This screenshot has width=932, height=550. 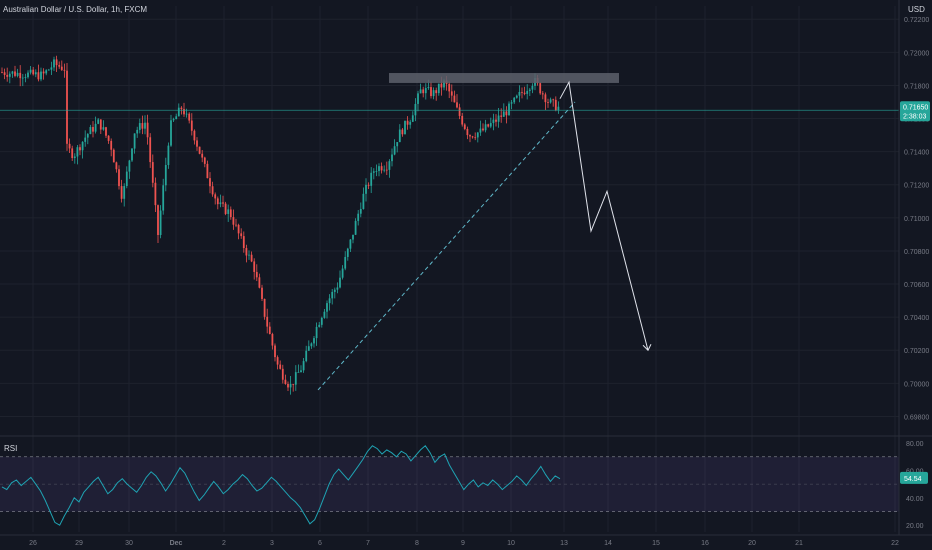 What do you see at coordinates (916, 384) in the screenshot?
I see `price-tick-label: 0.70000` at bounding box center [916, 384].